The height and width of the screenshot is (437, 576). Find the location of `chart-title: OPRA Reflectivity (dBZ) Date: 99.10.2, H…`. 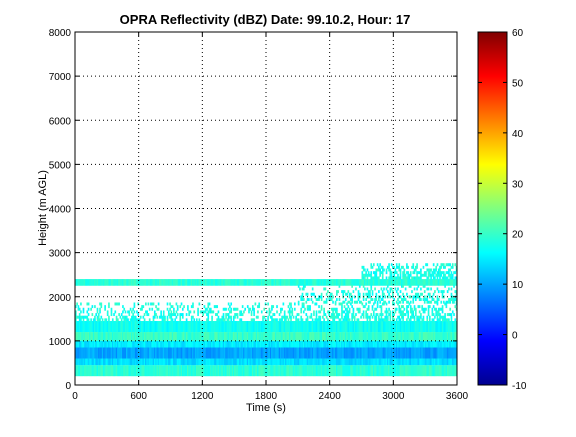

chart-title: OPRA Reflectivity (dBZ) Date: 99.10.2, H… is located at coordinates (265, 19).